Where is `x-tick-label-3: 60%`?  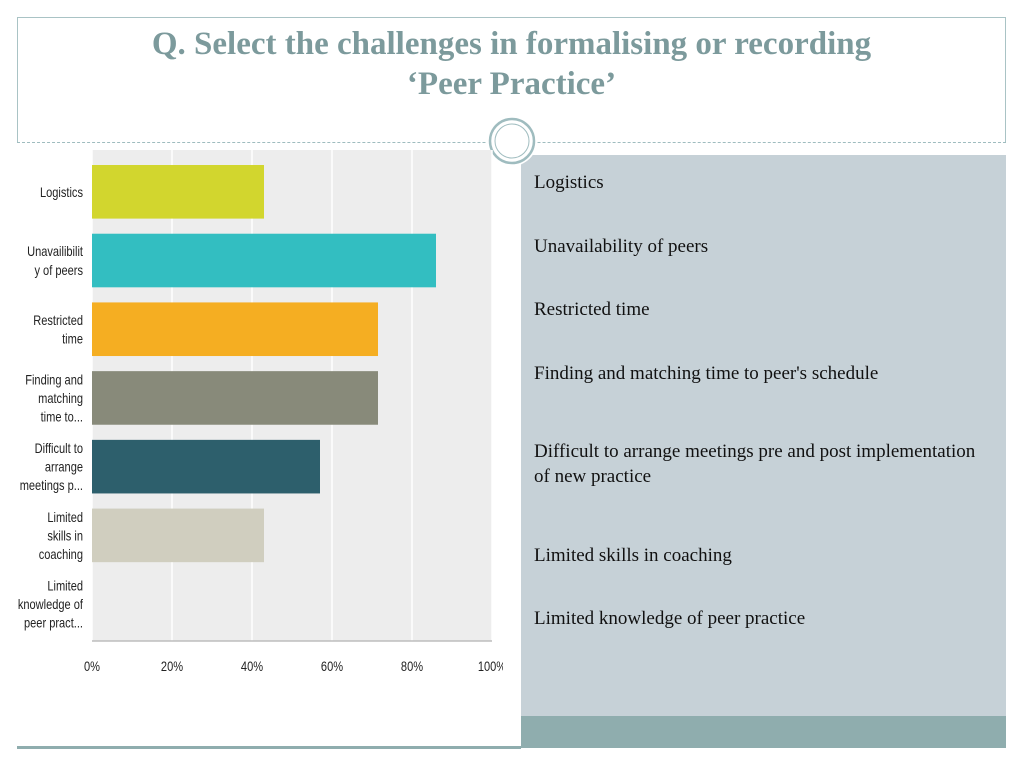
x-tick-label-3: 60% is located at coordinates (332, 666).